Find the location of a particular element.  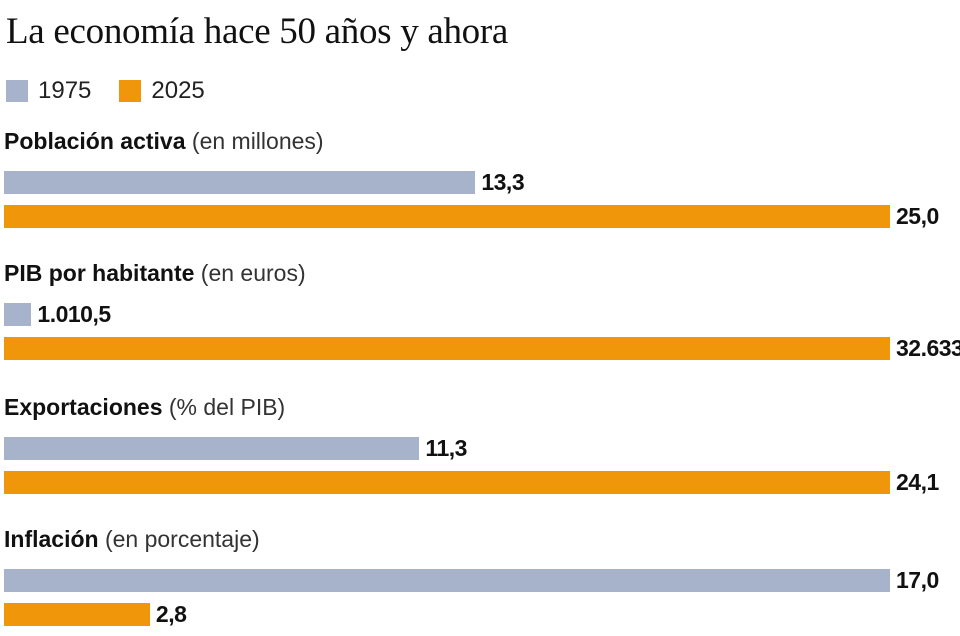

group-header-inflacion: Inflación (en porcentaje) is located at coordinates (132, 539).